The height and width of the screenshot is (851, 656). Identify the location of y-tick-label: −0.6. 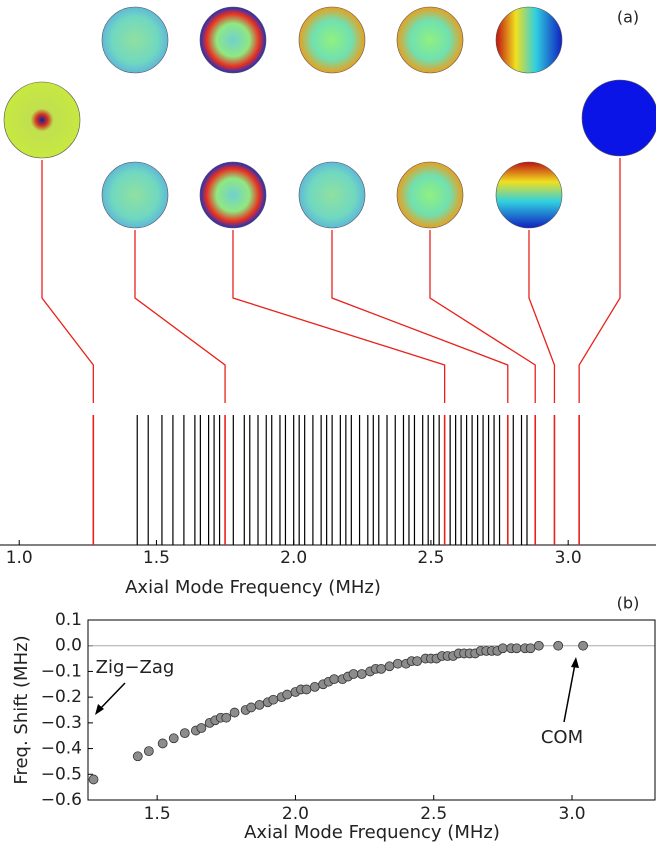
(61, 800).